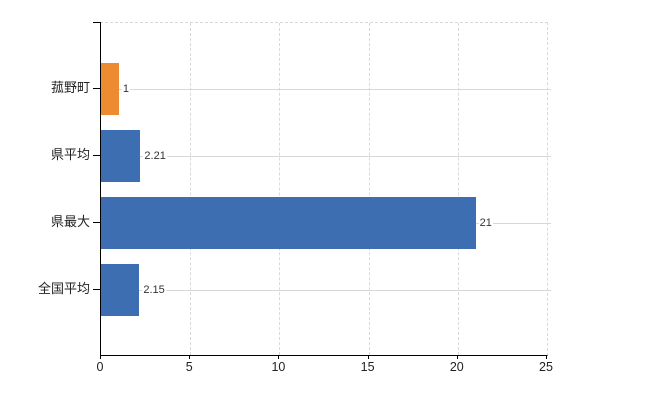 Image resolution: width=650 pixels, height=400 pixels. What do you see at coordinates (70, 154) in the screenshot?
I see `category-label: 県平均` at bounding box center [70, 154].